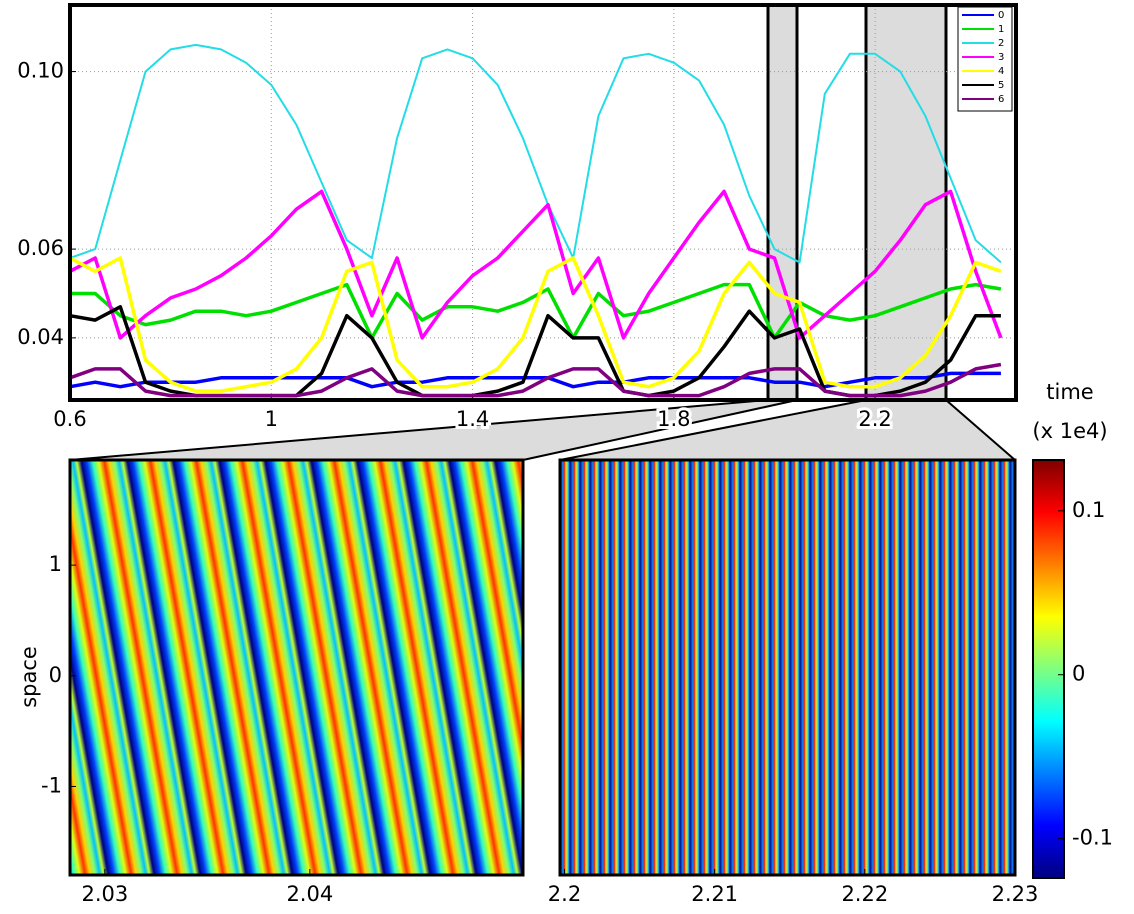 Image resolution: width=1134 pixels, height=914 pixels. What do you see at coordinates (1001, 29) in the screenshot?
I see `legend-label: 1` at bounding box center [1001, 29].